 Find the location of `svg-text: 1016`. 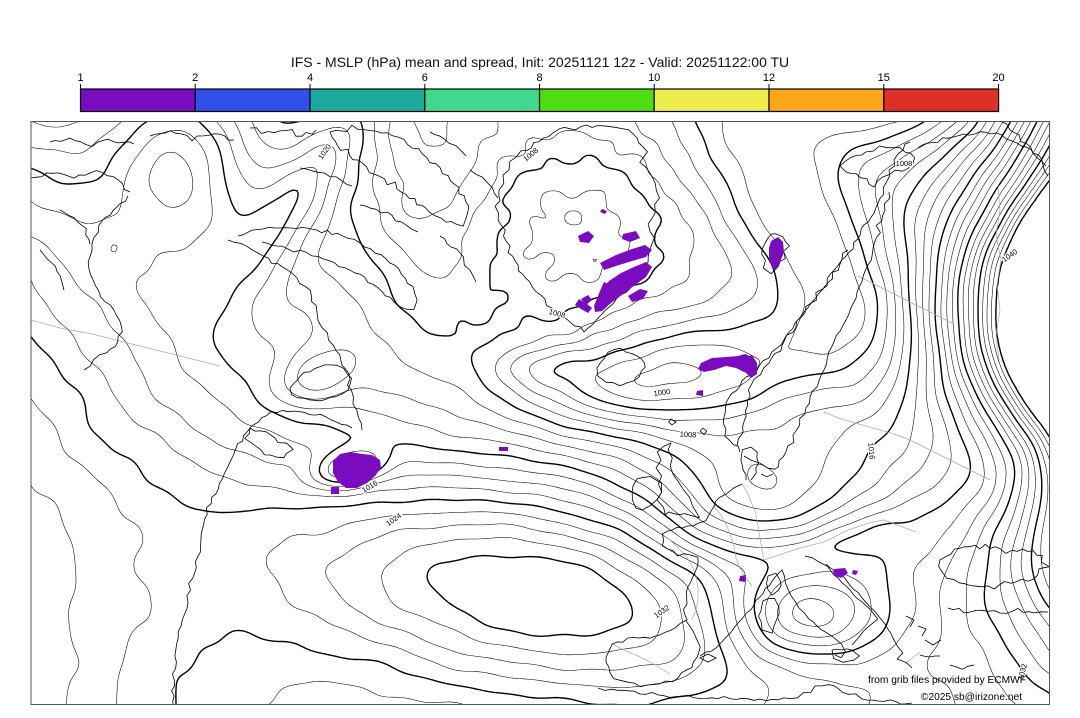

svg-text: 1016 is located at coordinates (871, 450).